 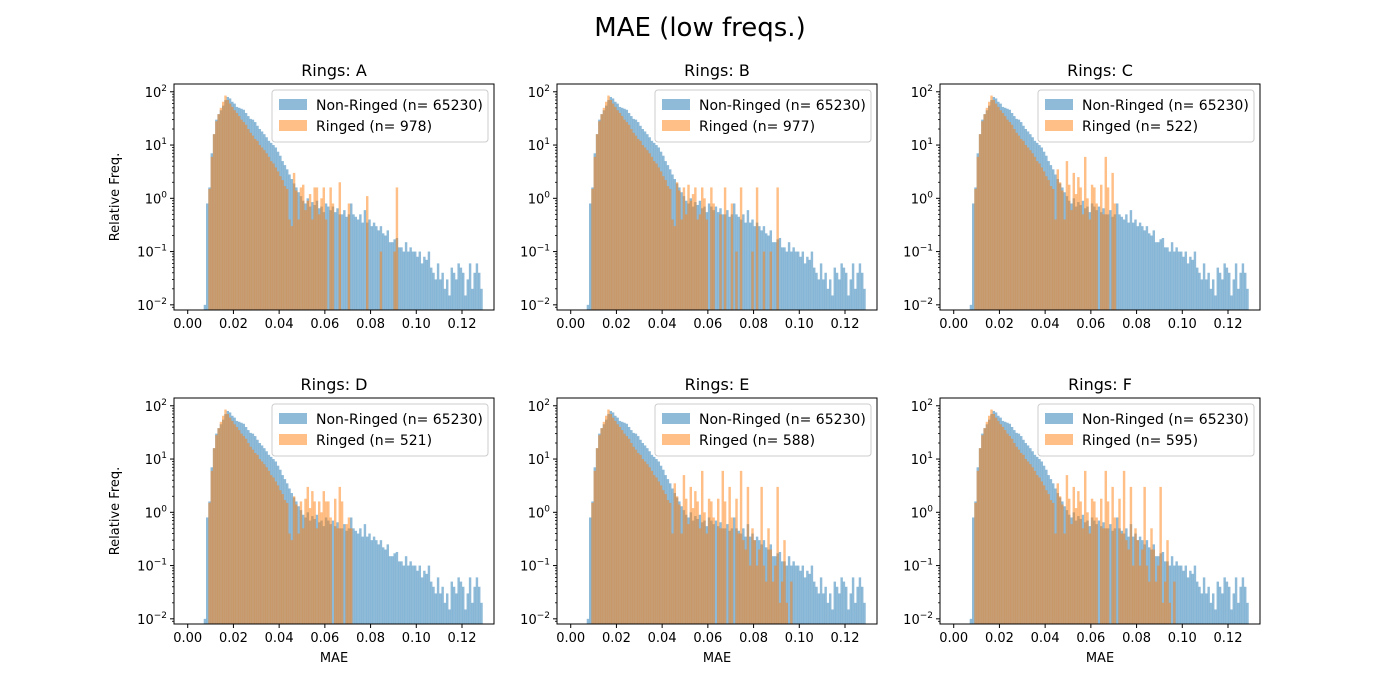 I want to click on x-tick-label: 0.08, so click(x=753, y=638).